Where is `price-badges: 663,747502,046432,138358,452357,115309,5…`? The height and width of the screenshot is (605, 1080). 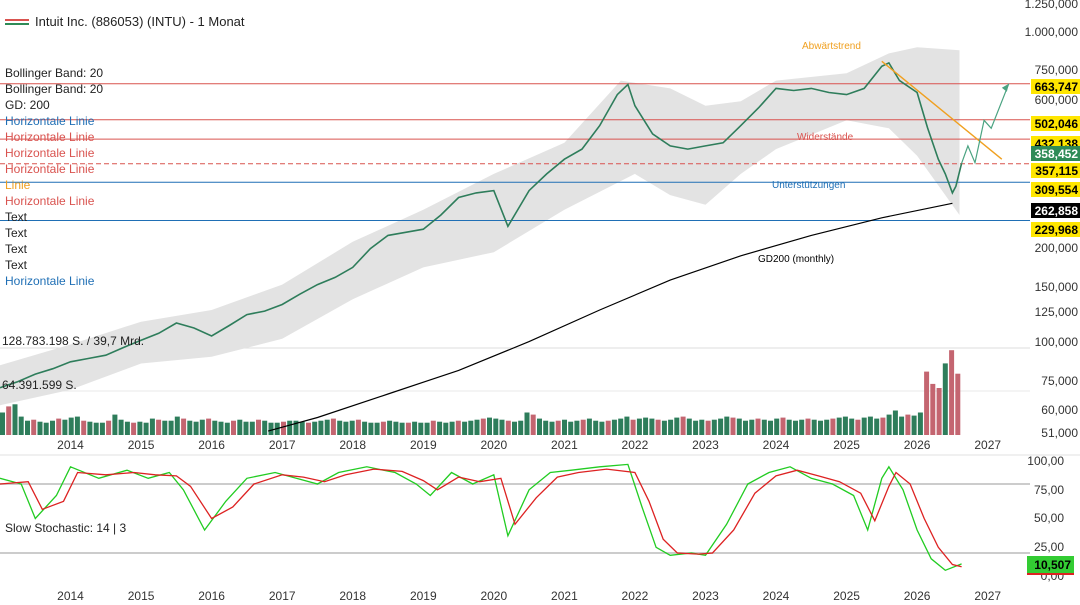 price-badges: 663,747502,046432,138358,452357,115309,5… is located at coordinates (1055, 158).